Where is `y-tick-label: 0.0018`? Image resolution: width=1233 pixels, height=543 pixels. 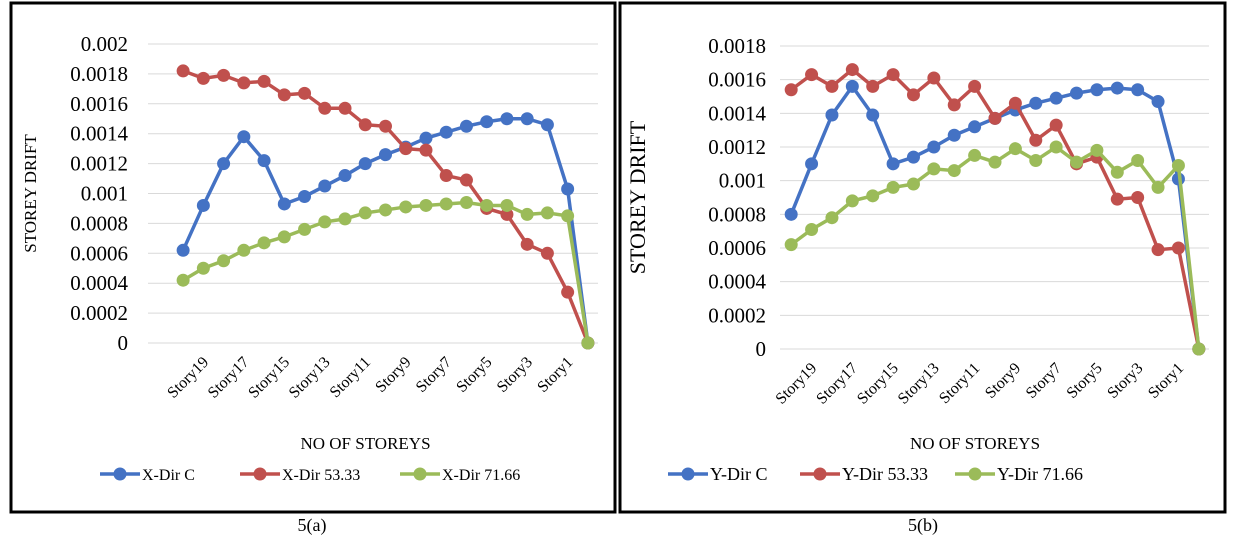
y-tick-label: 0.0018 is located at coordinates (737, 46).